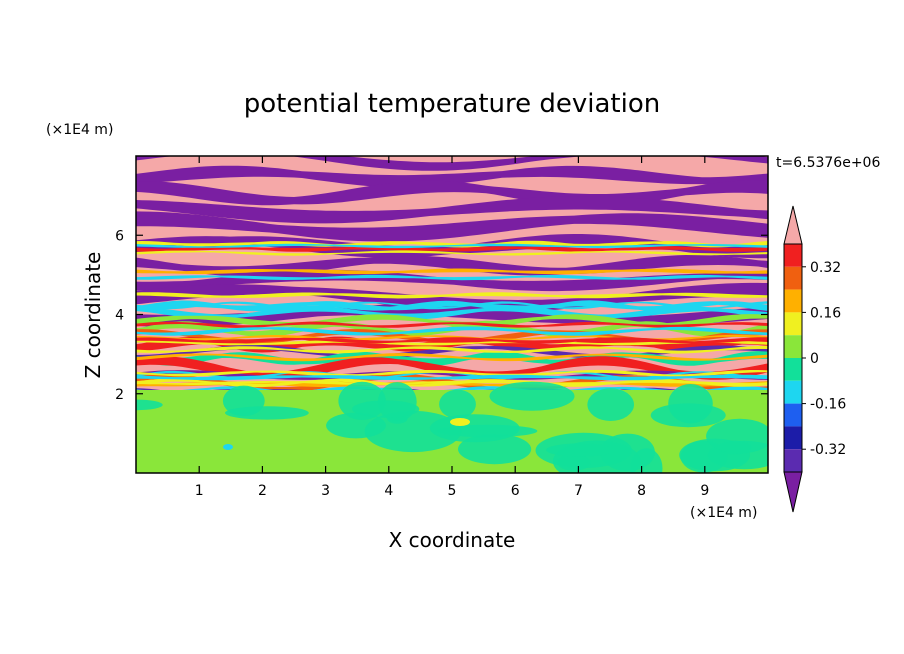  I want to click on colorbar-tick-label: -0.16, so click(828, 405).